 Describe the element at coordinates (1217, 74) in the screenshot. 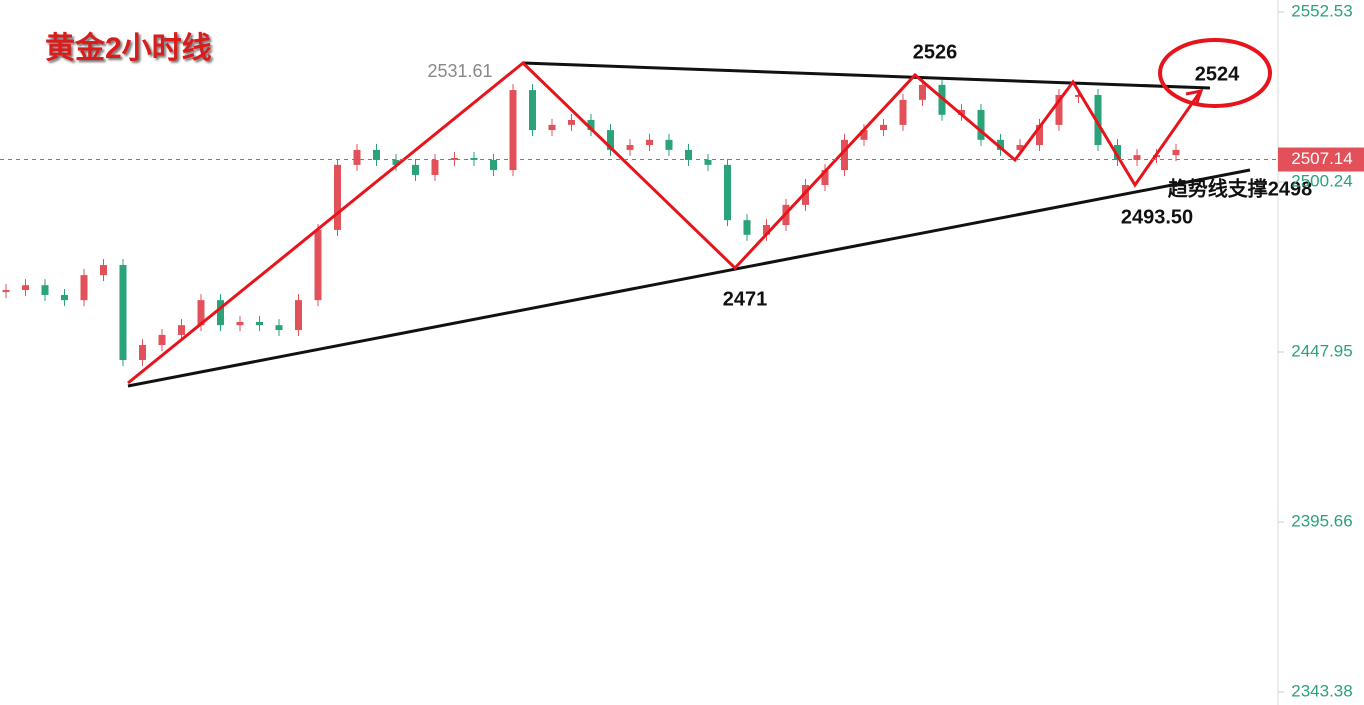

I see `annotation: 2524` at that location.